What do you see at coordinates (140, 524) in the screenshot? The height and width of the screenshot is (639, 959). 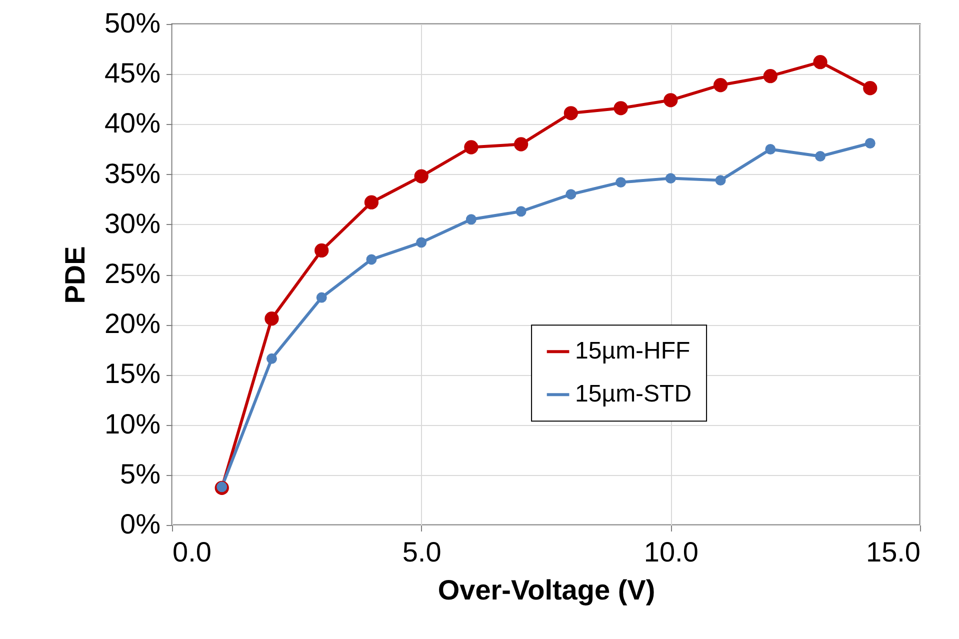 I see `y-tick-label: 0%` at bounding box center [140, 524].